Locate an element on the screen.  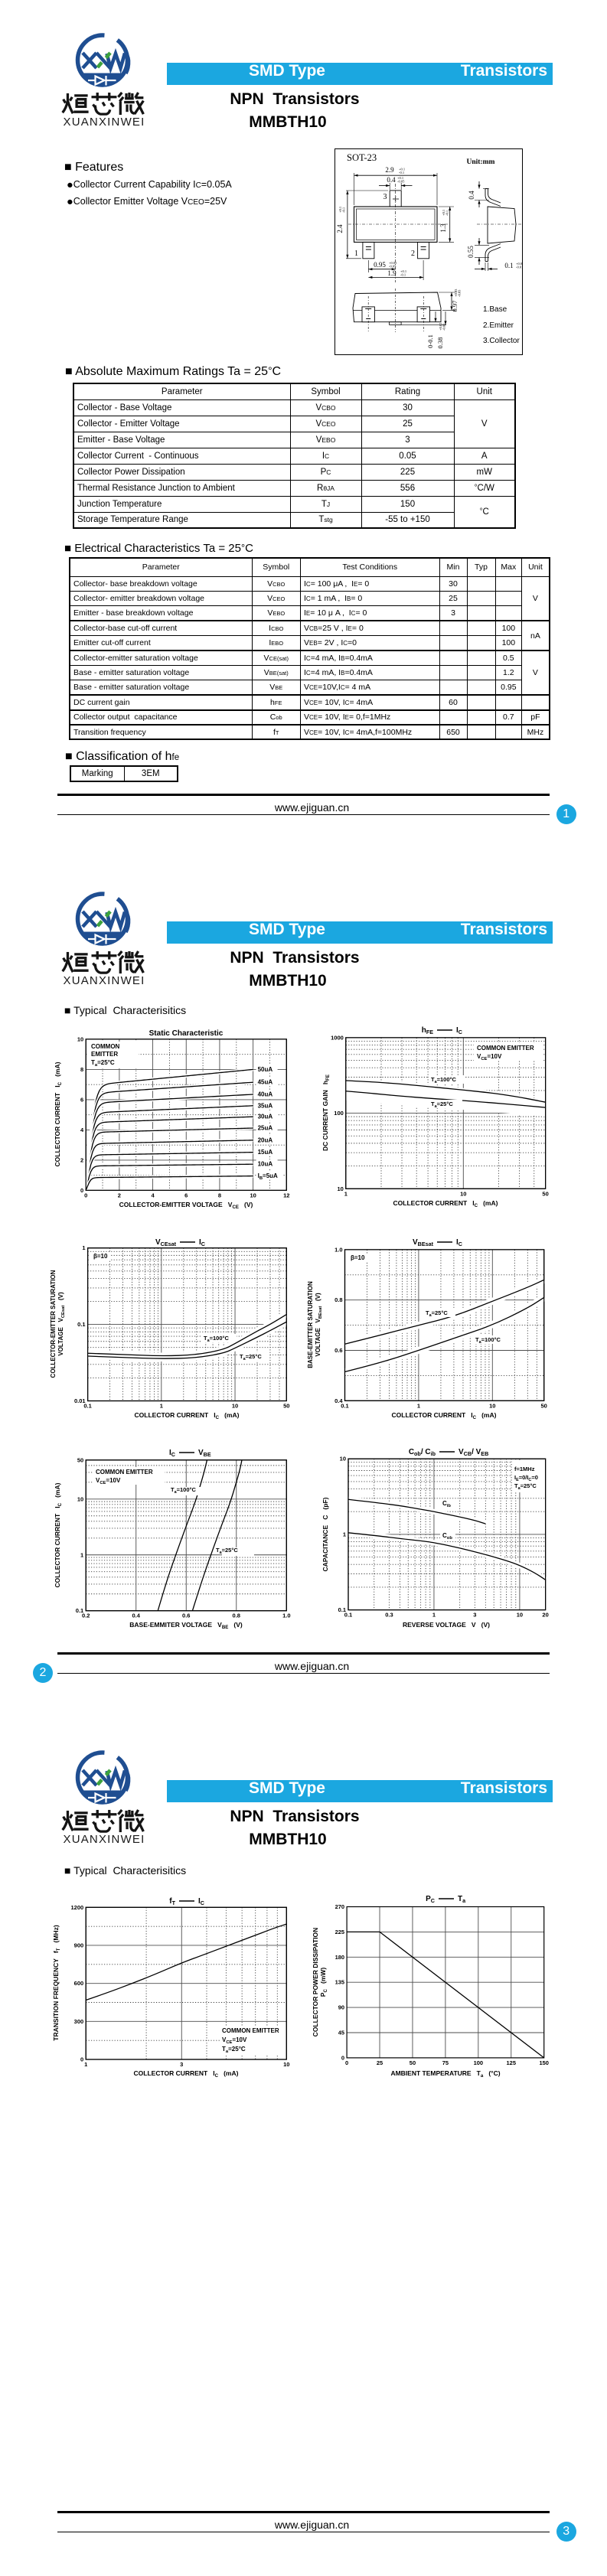
svg-text: VBE​ is located at coordinates (204, 1453).